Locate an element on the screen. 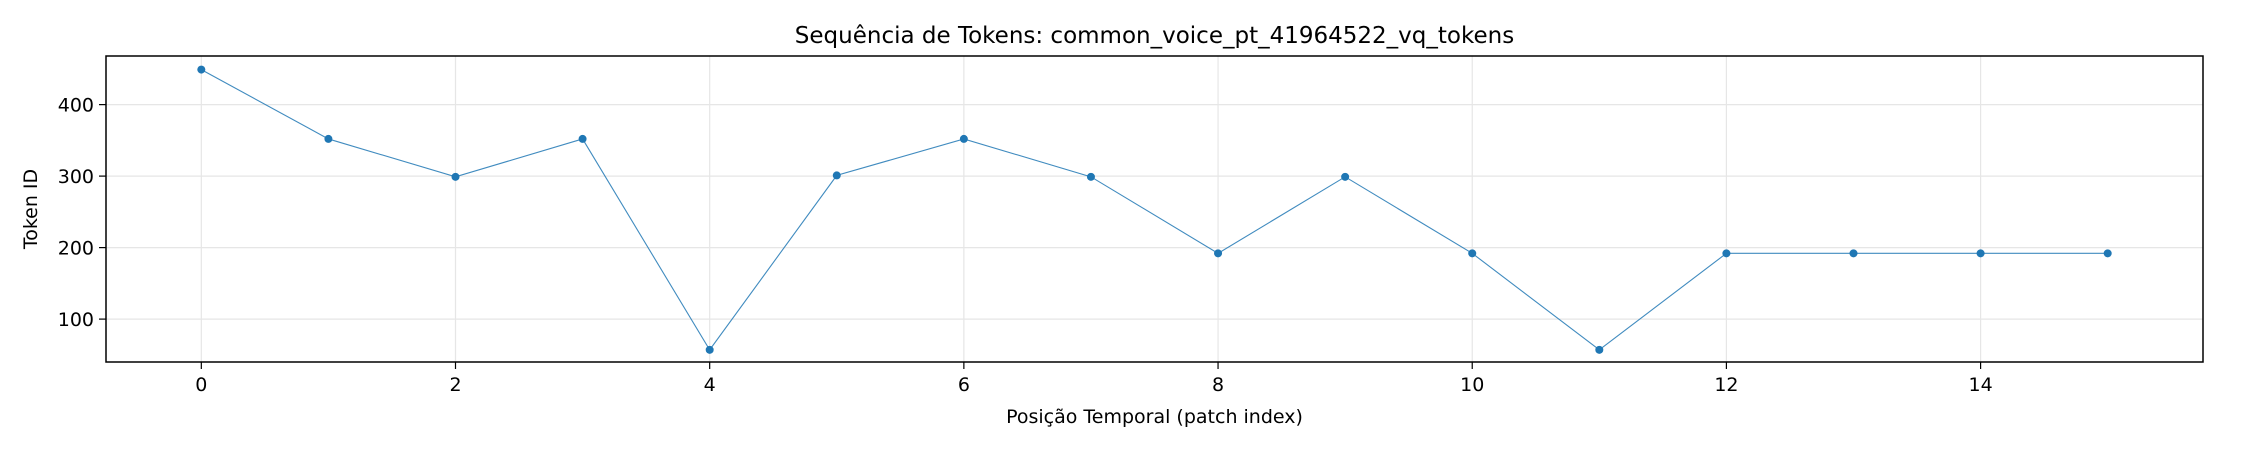 The width and height of the screenshot is (2250, 450). x-tick-label: 6 is located at coordinates (964, 385).